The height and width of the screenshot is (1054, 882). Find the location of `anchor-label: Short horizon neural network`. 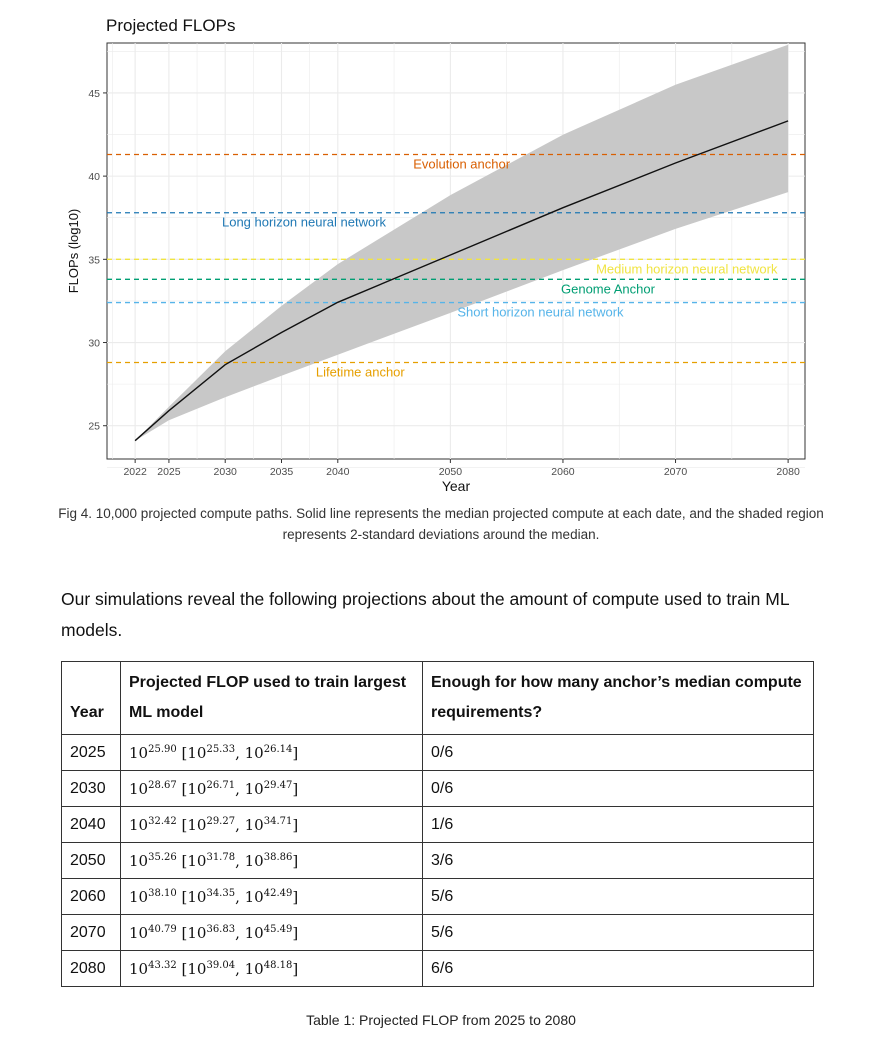

anchor-label: Short horizon neural network is located at coordinates (540, 312).